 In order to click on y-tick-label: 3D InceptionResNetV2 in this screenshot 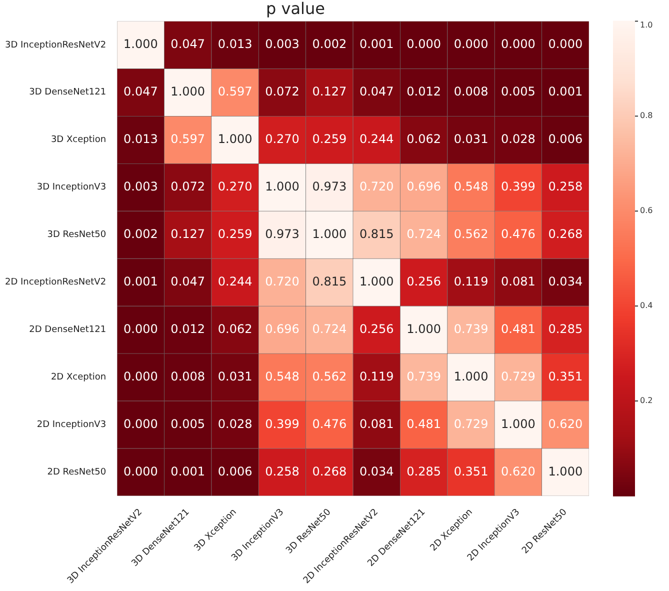, I will do `click(55, 45)`.